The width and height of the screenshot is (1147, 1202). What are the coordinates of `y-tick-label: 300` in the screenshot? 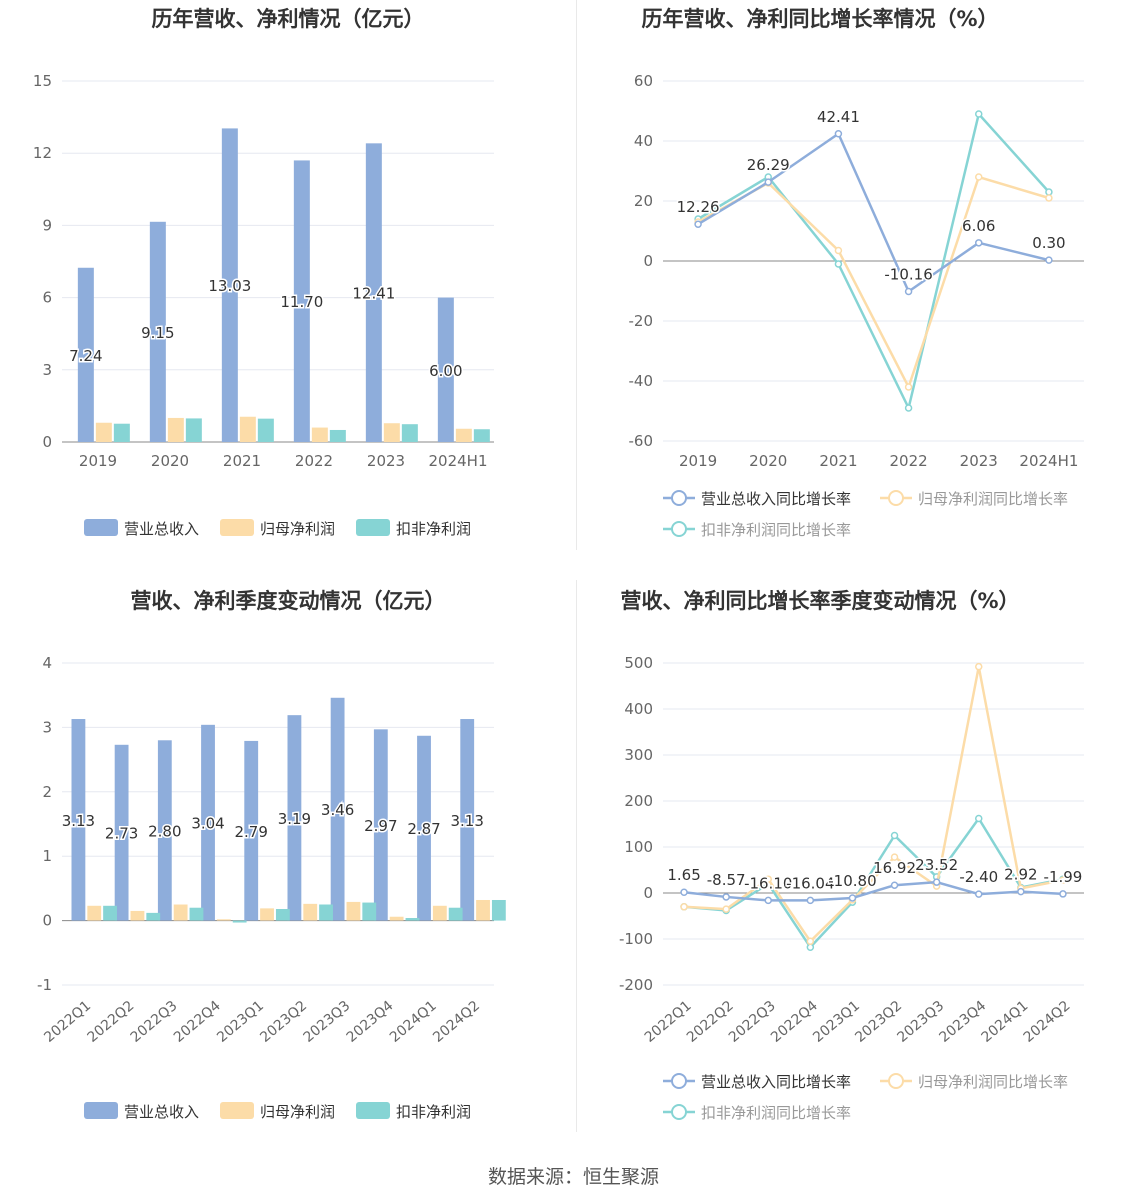 It's located at (638, 755).